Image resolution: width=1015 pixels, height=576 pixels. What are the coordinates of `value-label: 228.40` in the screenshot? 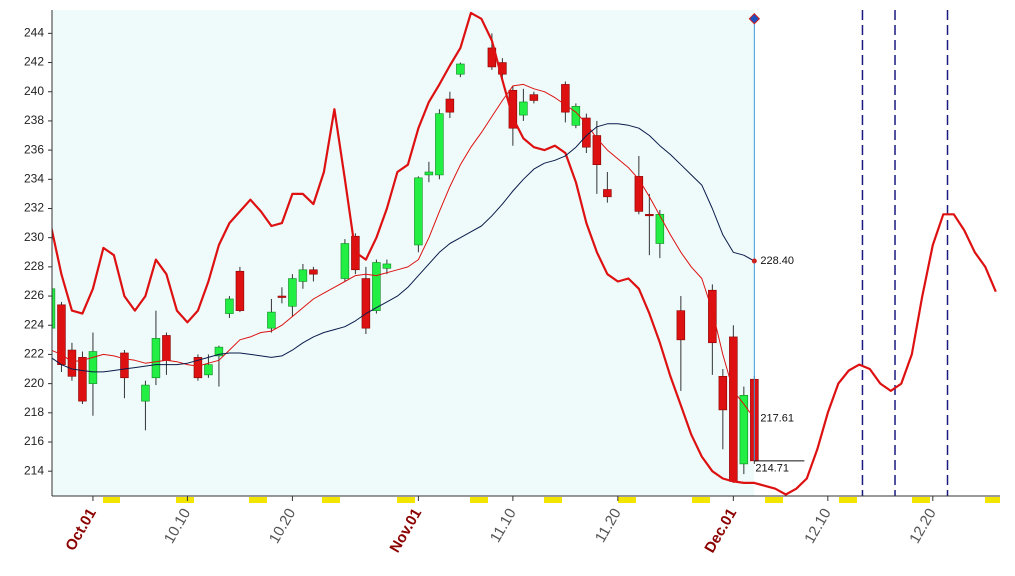 It's located at (777, 261).